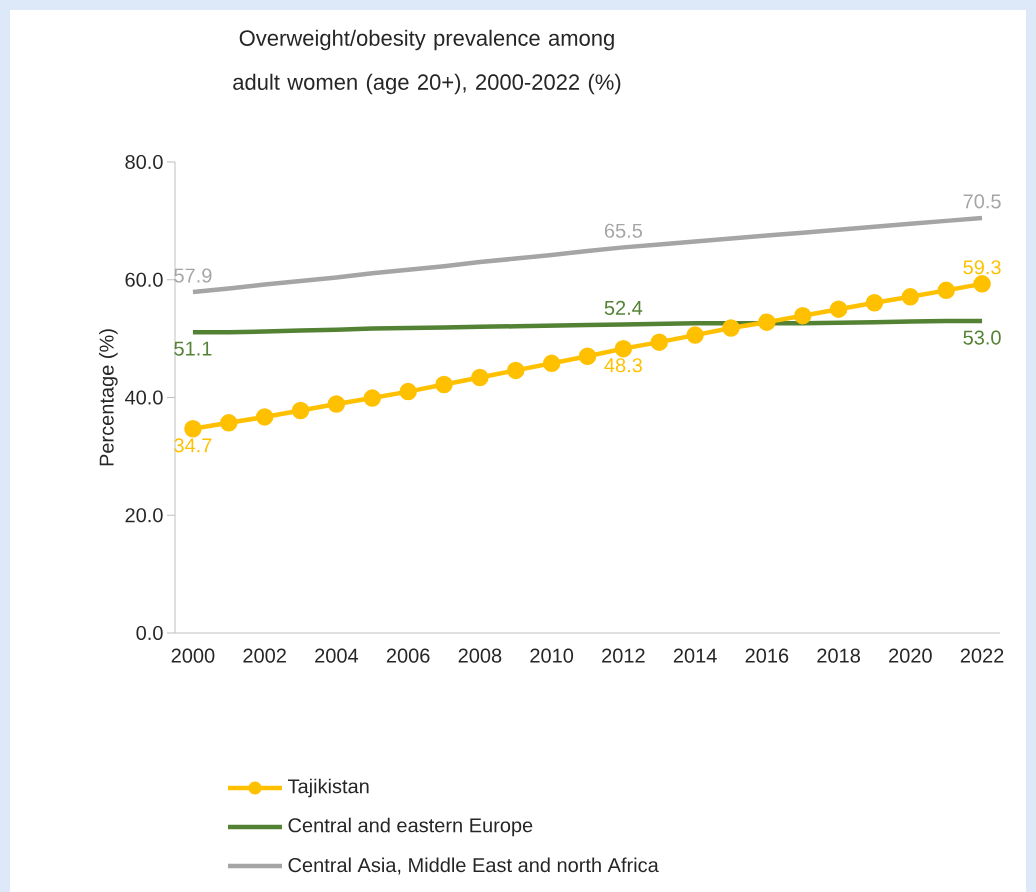 The width and height of the screenshot is (1036, 892). I want to click on x-tick-label: 2006, so click(408, 655).